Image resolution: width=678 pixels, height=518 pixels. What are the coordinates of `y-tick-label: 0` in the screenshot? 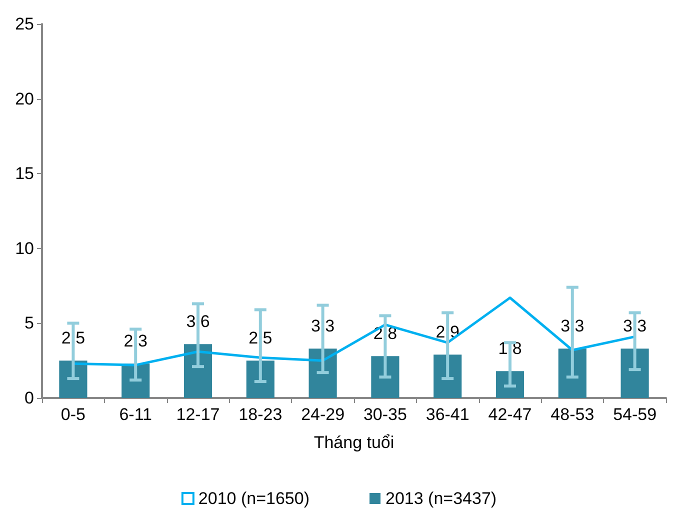 It's located at (29, 398).